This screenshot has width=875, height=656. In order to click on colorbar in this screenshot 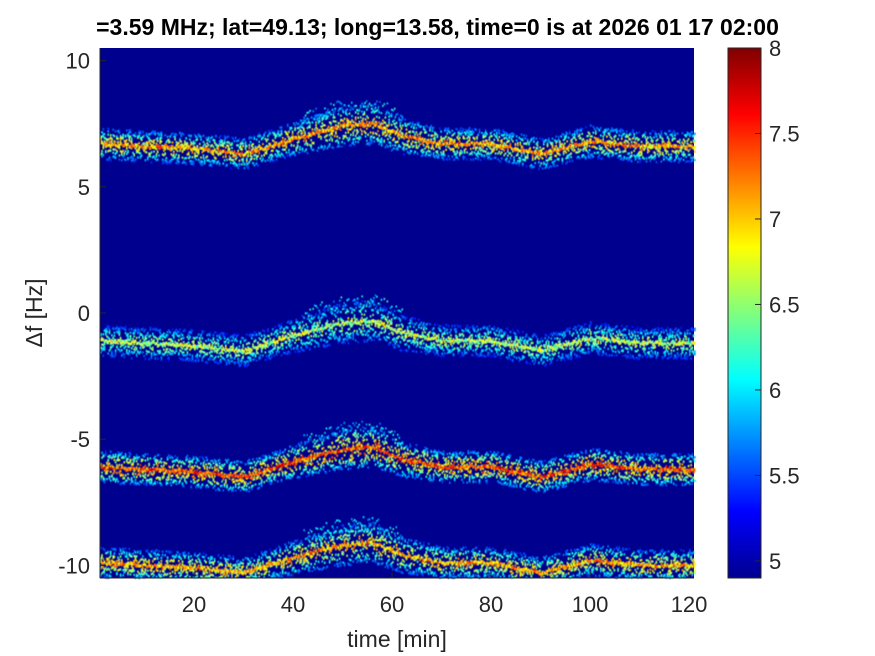, I will do `click(744, 313)`.